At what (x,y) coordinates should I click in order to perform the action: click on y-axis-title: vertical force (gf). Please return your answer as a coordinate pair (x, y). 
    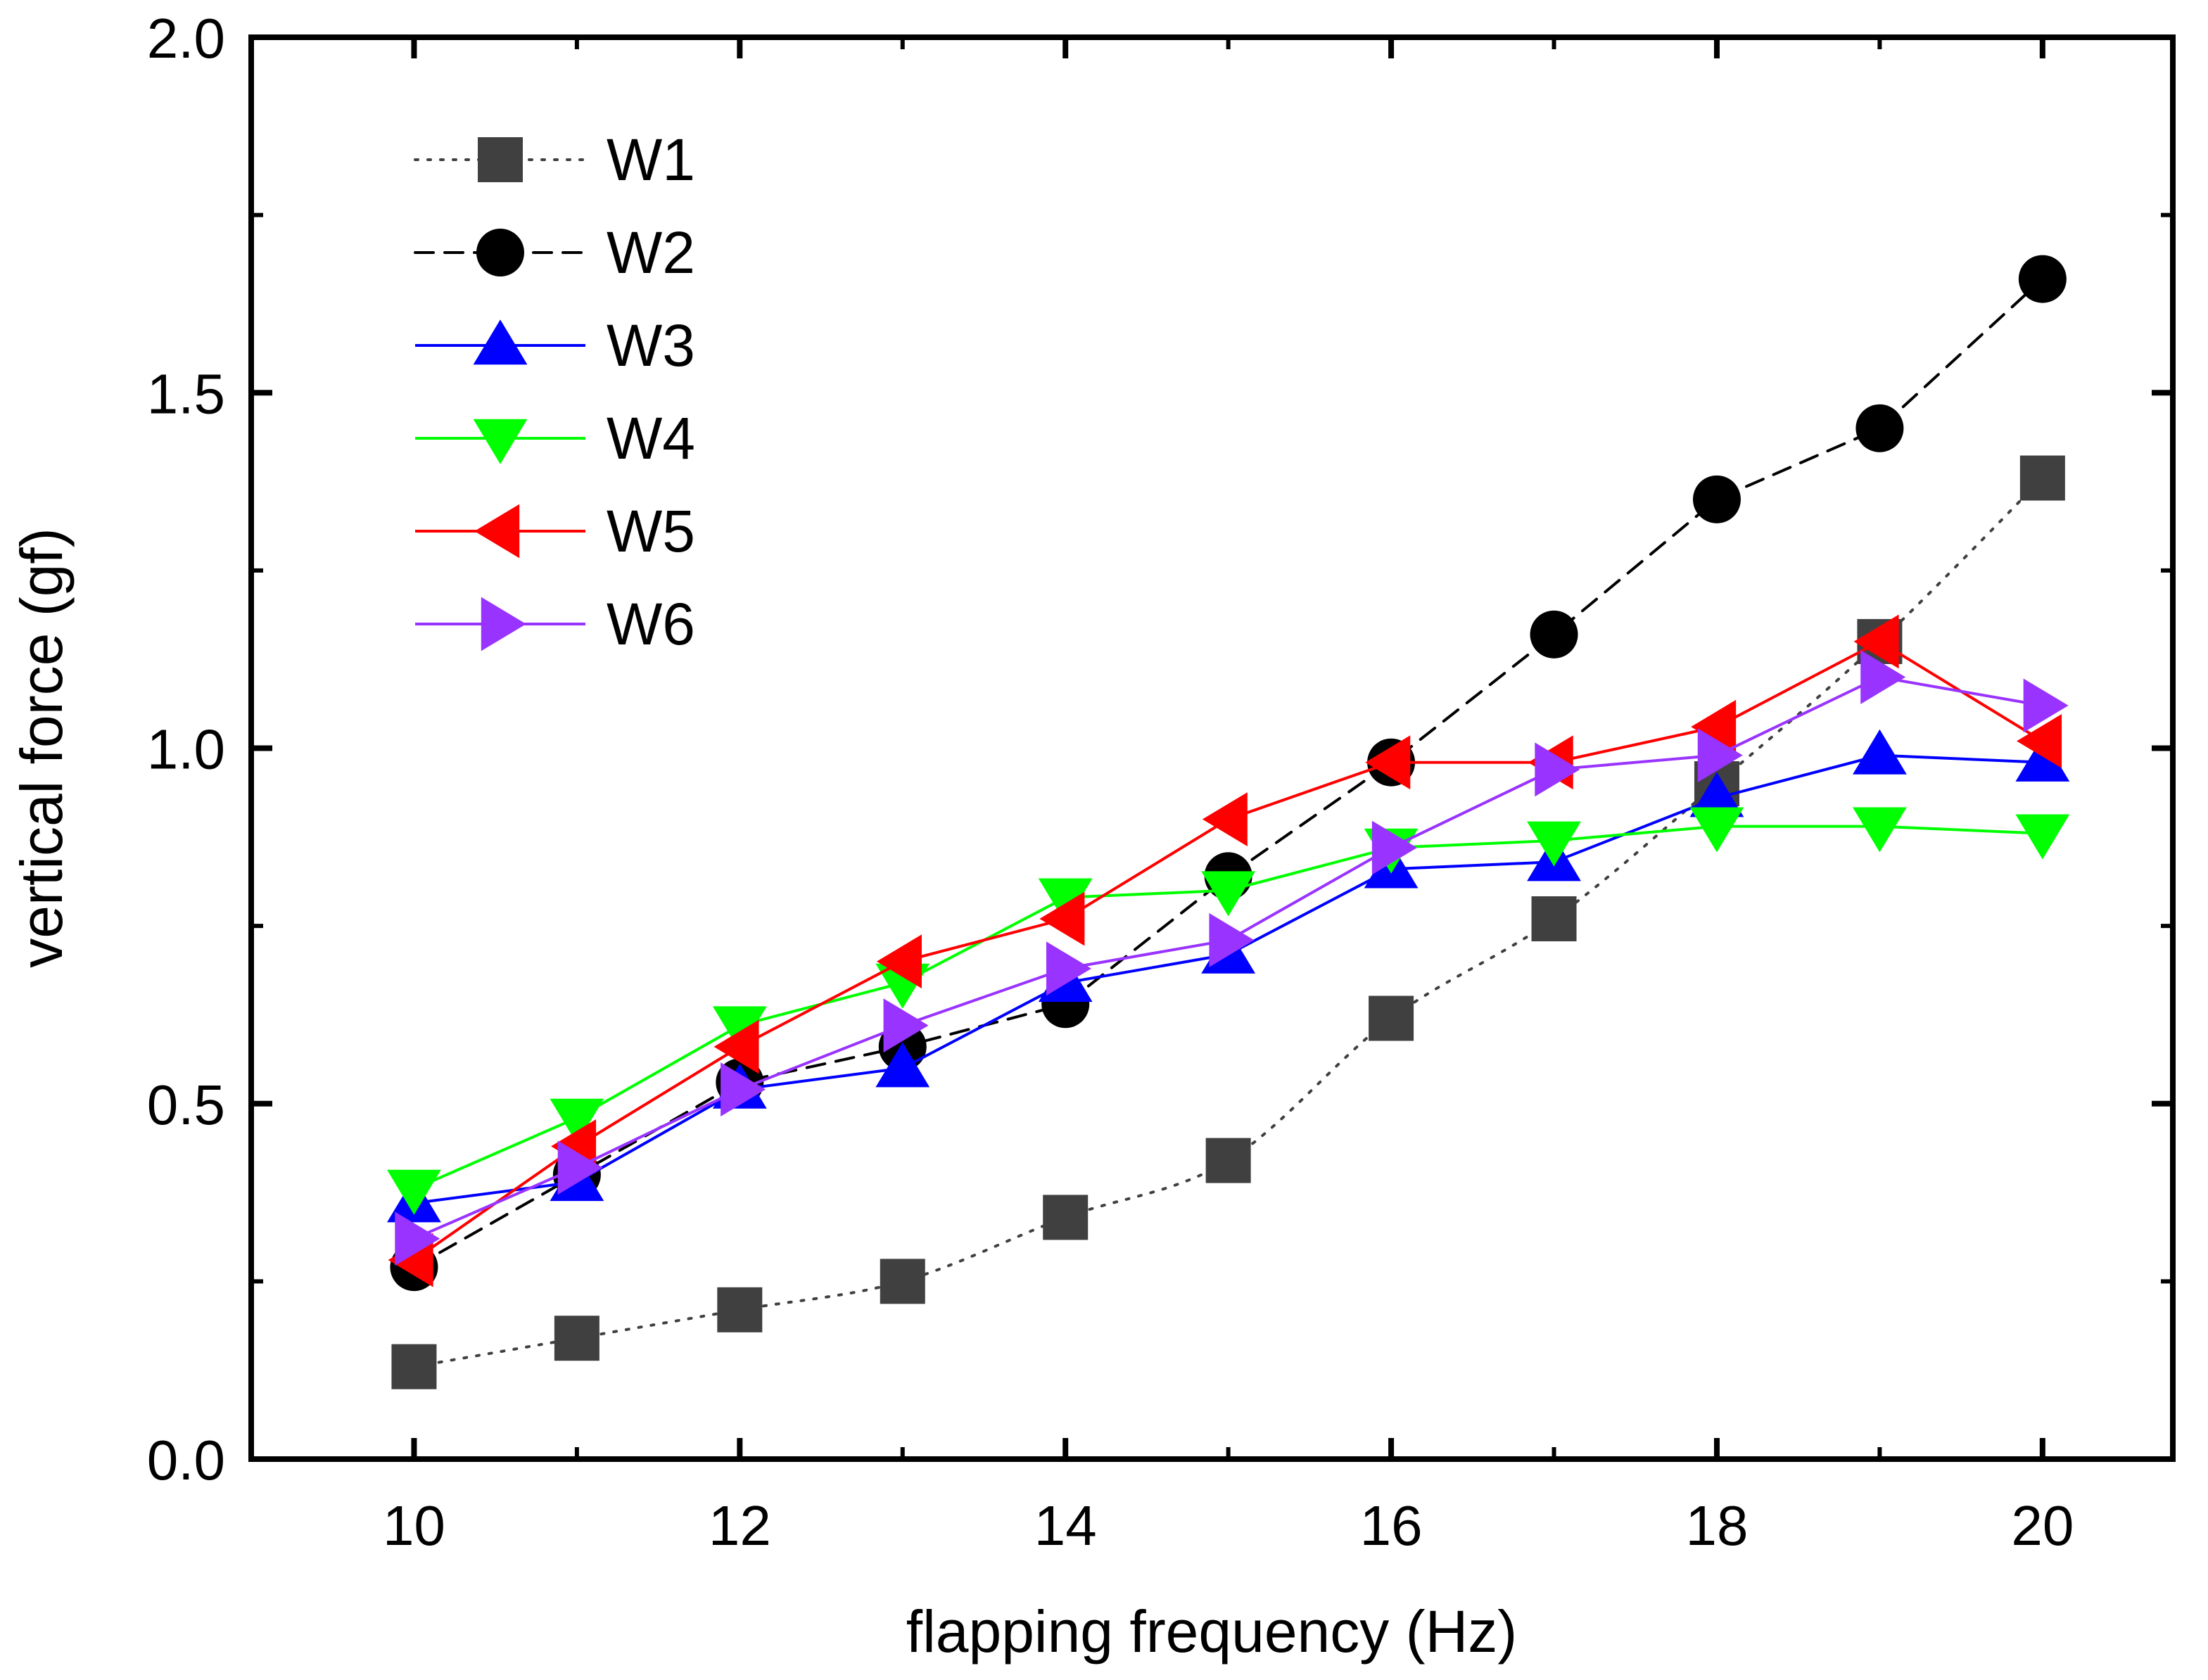
    Looking at the image, I should click on (41, 748).